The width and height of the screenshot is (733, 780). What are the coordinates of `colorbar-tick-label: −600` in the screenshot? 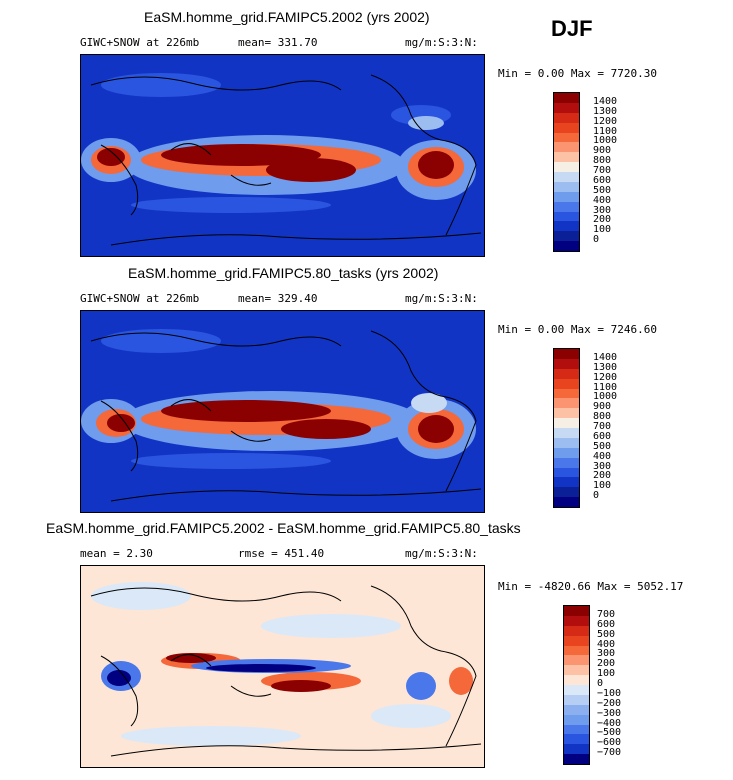 It's located at (609, 743).